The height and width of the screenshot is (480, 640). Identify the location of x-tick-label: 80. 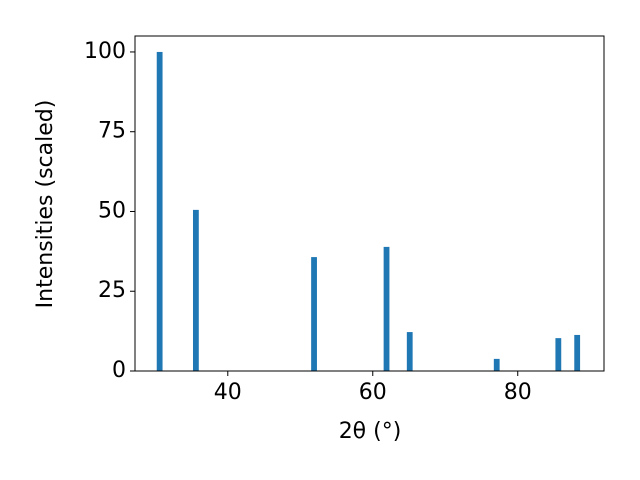
(518, 392).